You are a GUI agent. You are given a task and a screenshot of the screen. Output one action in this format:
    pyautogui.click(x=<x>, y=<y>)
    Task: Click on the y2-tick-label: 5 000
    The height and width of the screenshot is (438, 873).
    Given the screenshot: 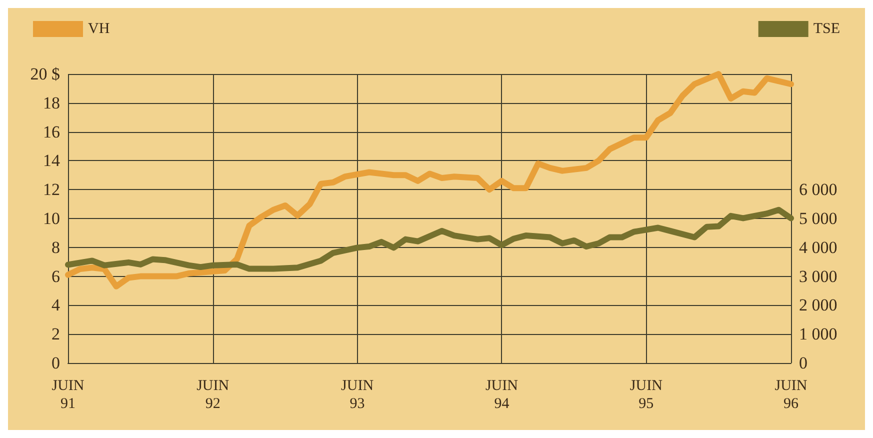 What is the action you would take?
    pyautogui.click(x=818, y=218)
    